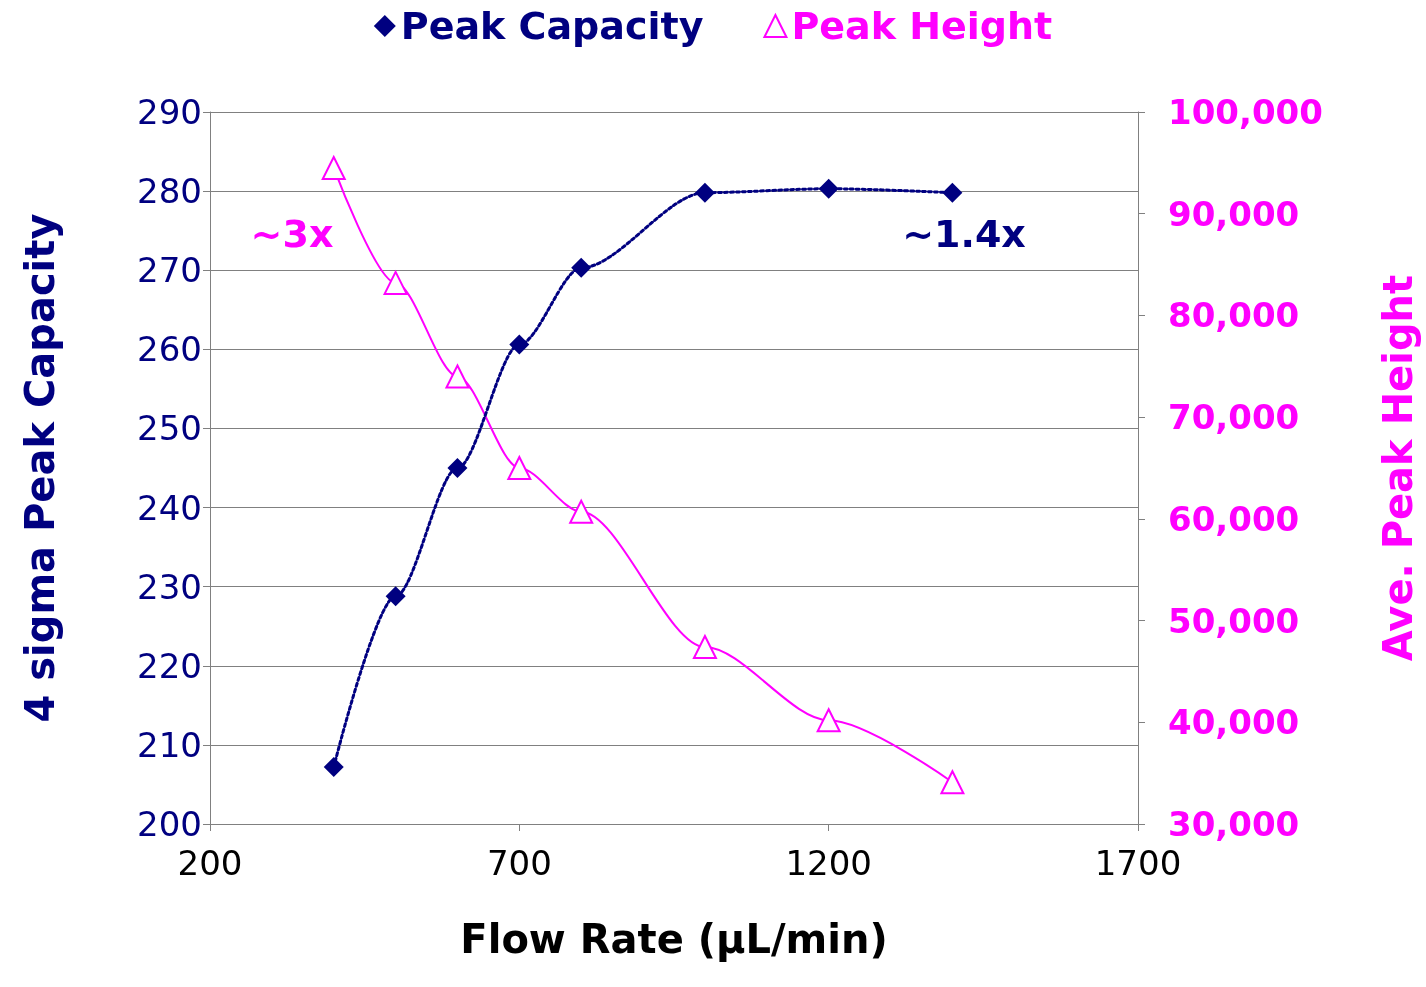 The width and height of the screenshot is (1426, 987). What do you see at coordinates (169, 586) in the screenshot?
I see `y-tick-label: 230` at bounding box center [169, 586].